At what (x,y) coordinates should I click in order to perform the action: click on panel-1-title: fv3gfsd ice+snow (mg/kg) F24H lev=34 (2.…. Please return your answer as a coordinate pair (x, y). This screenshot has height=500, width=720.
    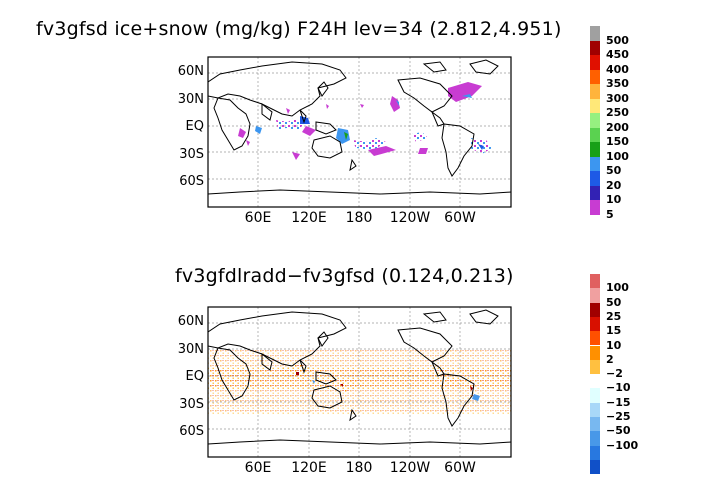
    Looking at the image, I should click on (299, 29).